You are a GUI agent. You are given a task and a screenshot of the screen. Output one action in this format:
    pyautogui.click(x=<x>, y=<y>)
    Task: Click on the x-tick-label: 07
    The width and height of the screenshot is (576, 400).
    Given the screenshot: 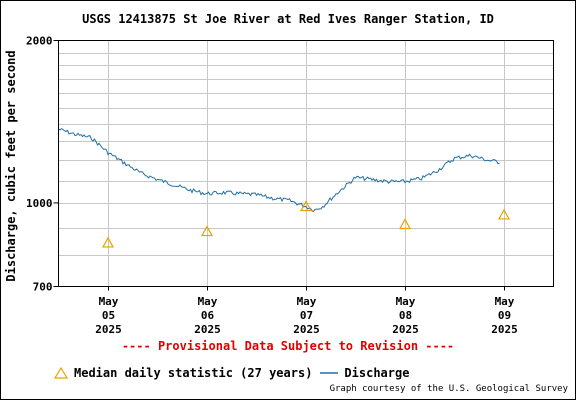 What is the action you would take?
    pyautogui.click(x=306, y=315)
    